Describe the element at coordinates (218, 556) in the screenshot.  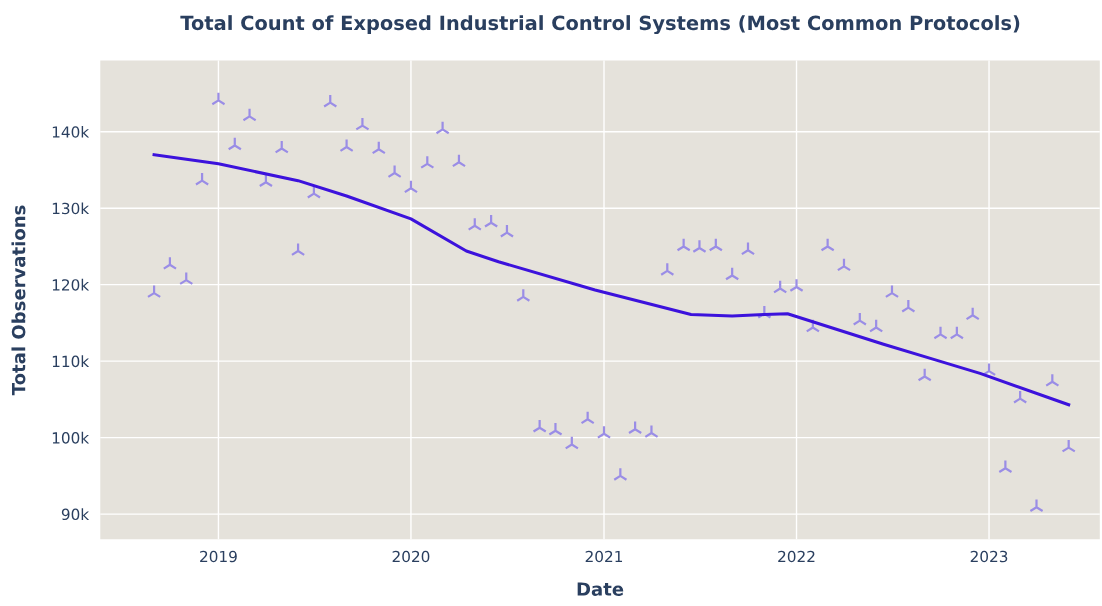
I see `x-tick-label: 2019` at that location.